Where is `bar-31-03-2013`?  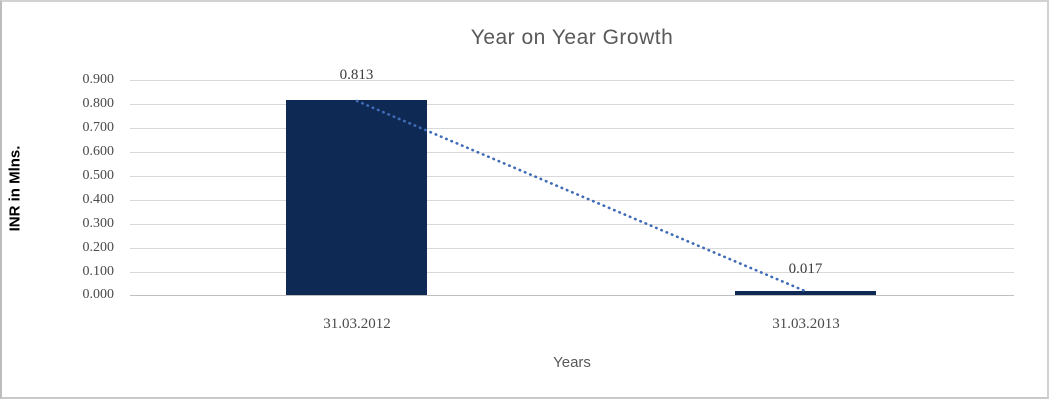 bar-31-03-2013 is located at coordinates (805, 293).